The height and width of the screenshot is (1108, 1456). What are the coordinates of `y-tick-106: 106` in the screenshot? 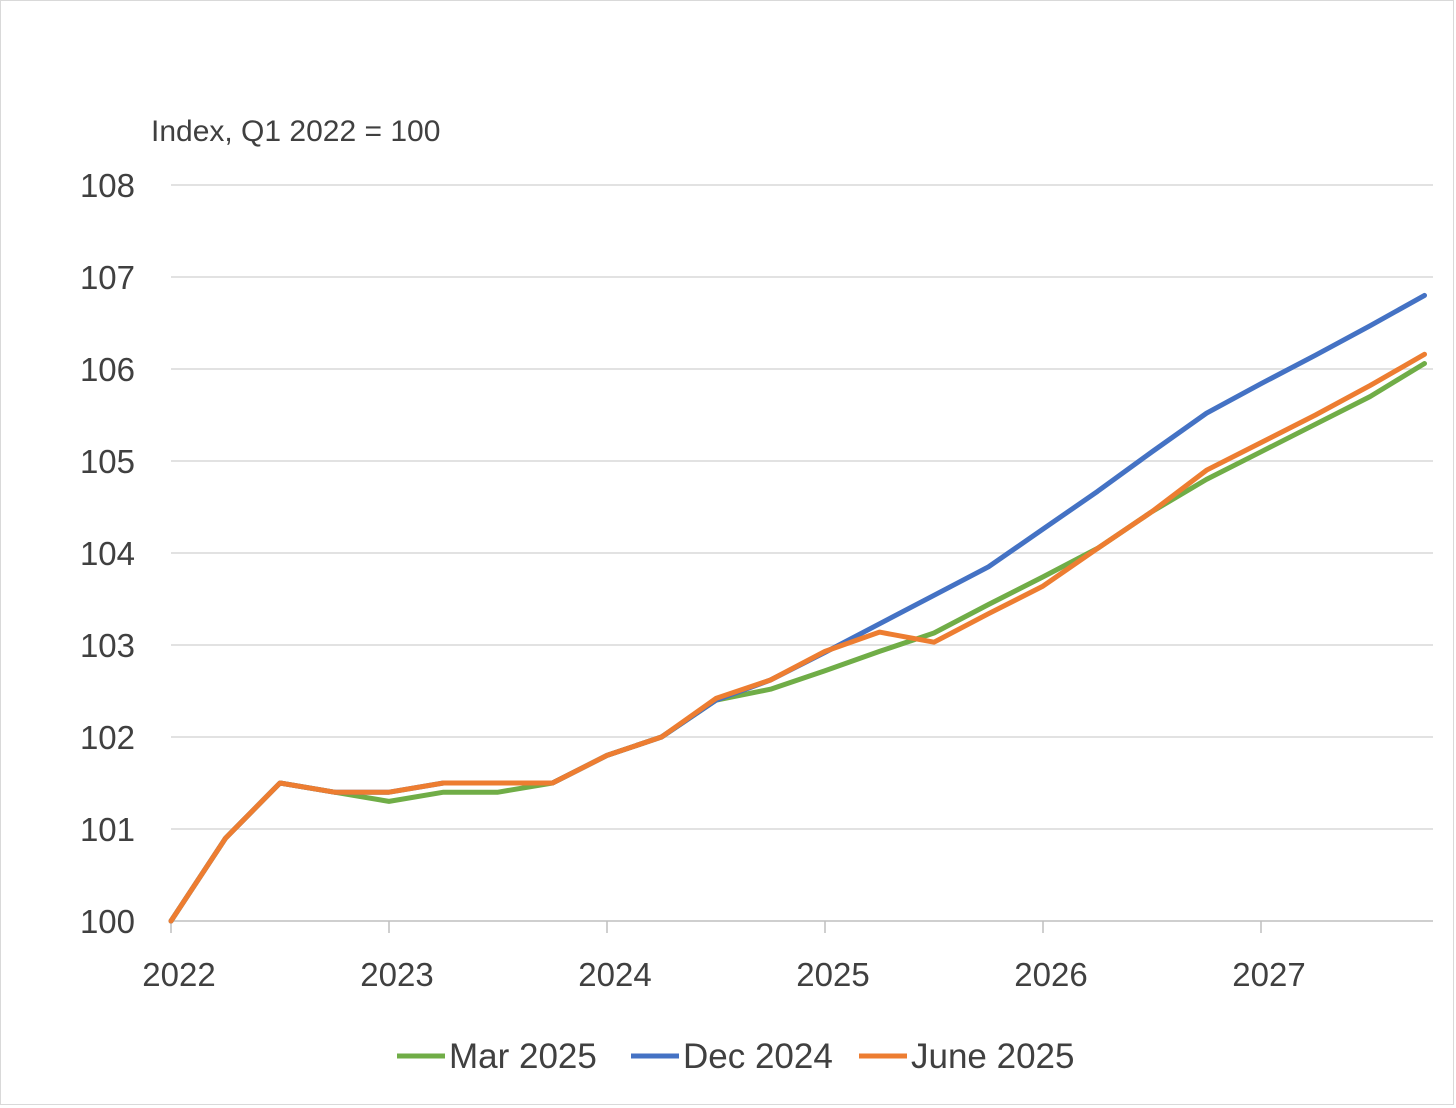 It's located at (107, 369).